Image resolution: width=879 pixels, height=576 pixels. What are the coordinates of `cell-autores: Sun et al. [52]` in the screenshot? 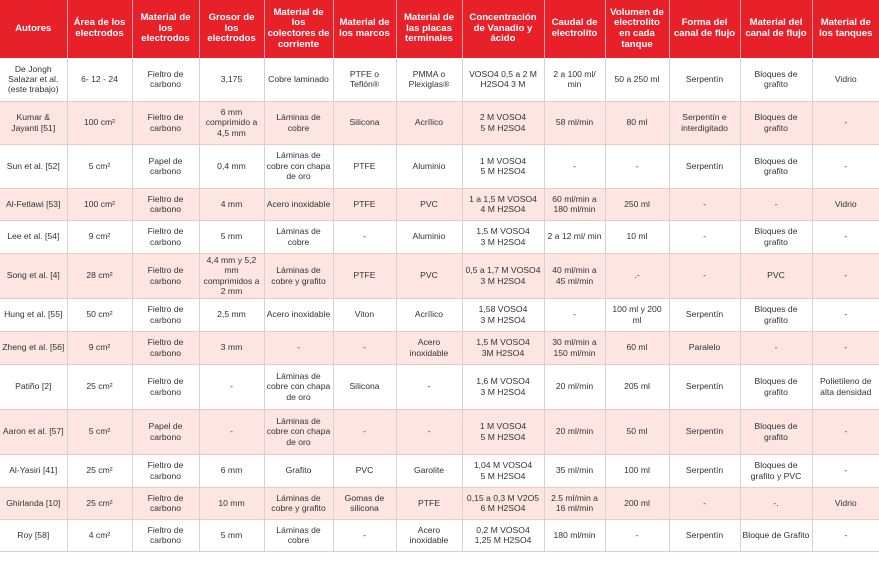 It's located at (34, 166).